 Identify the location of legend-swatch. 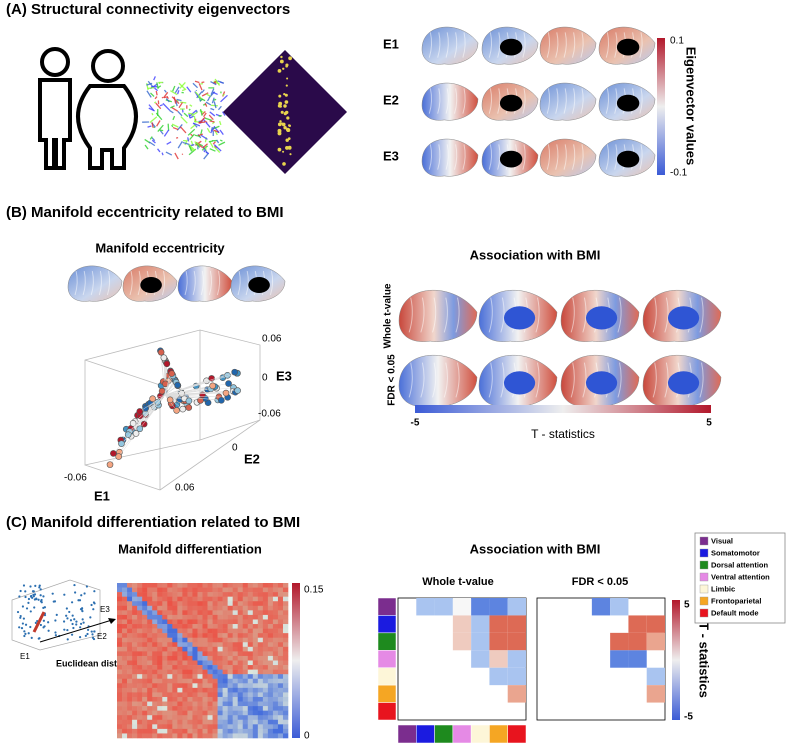
(704, 601).